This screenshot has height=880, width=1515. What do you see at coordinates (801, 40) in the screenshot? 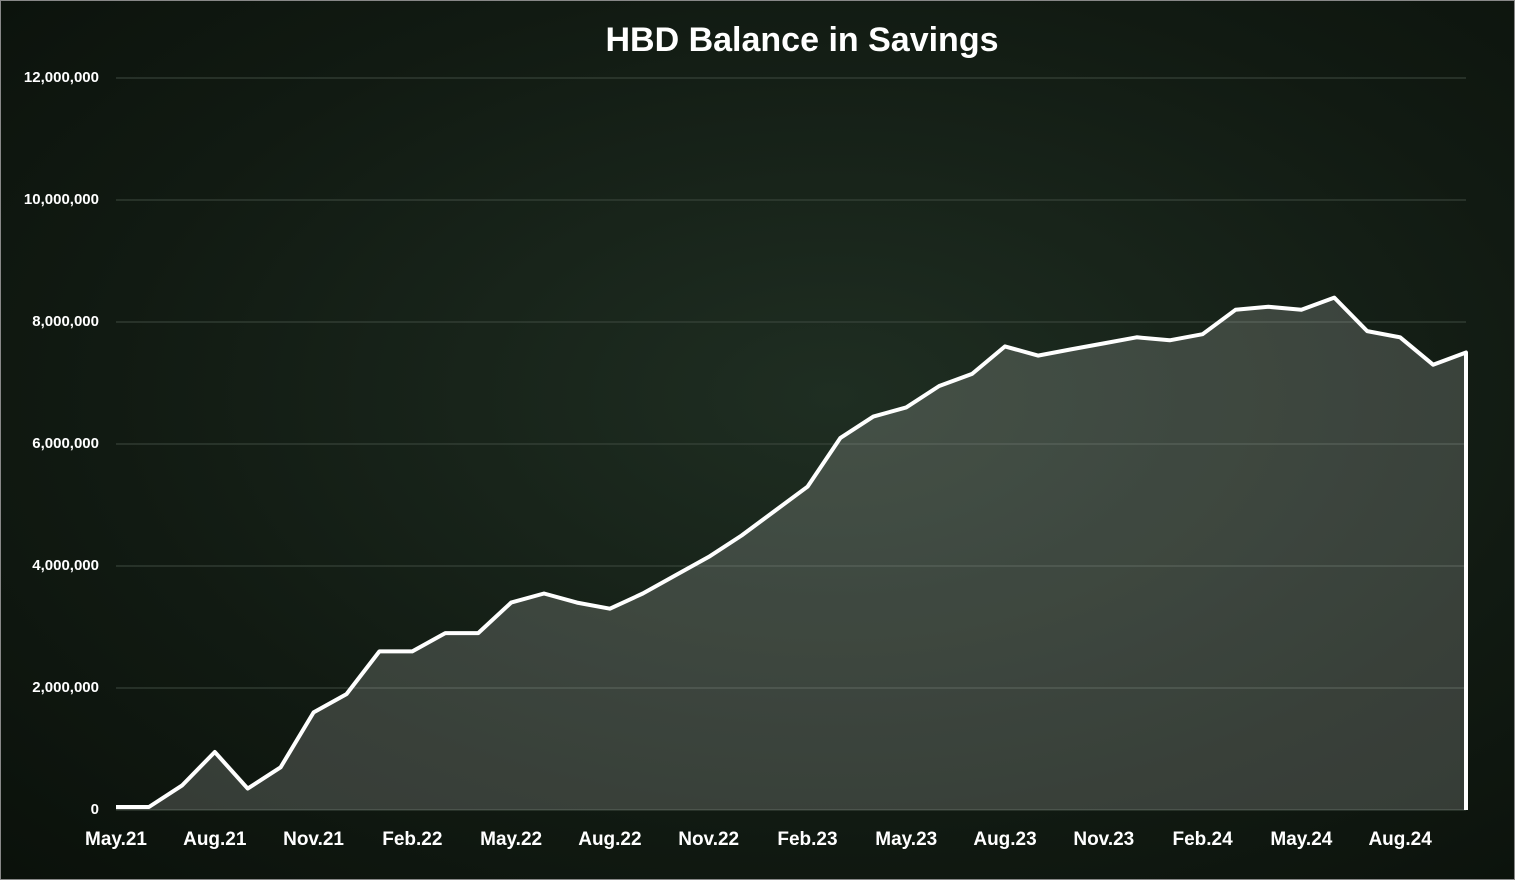
I see `chart-title: HBD Balance in Savings` at bounding box center [801, 40].